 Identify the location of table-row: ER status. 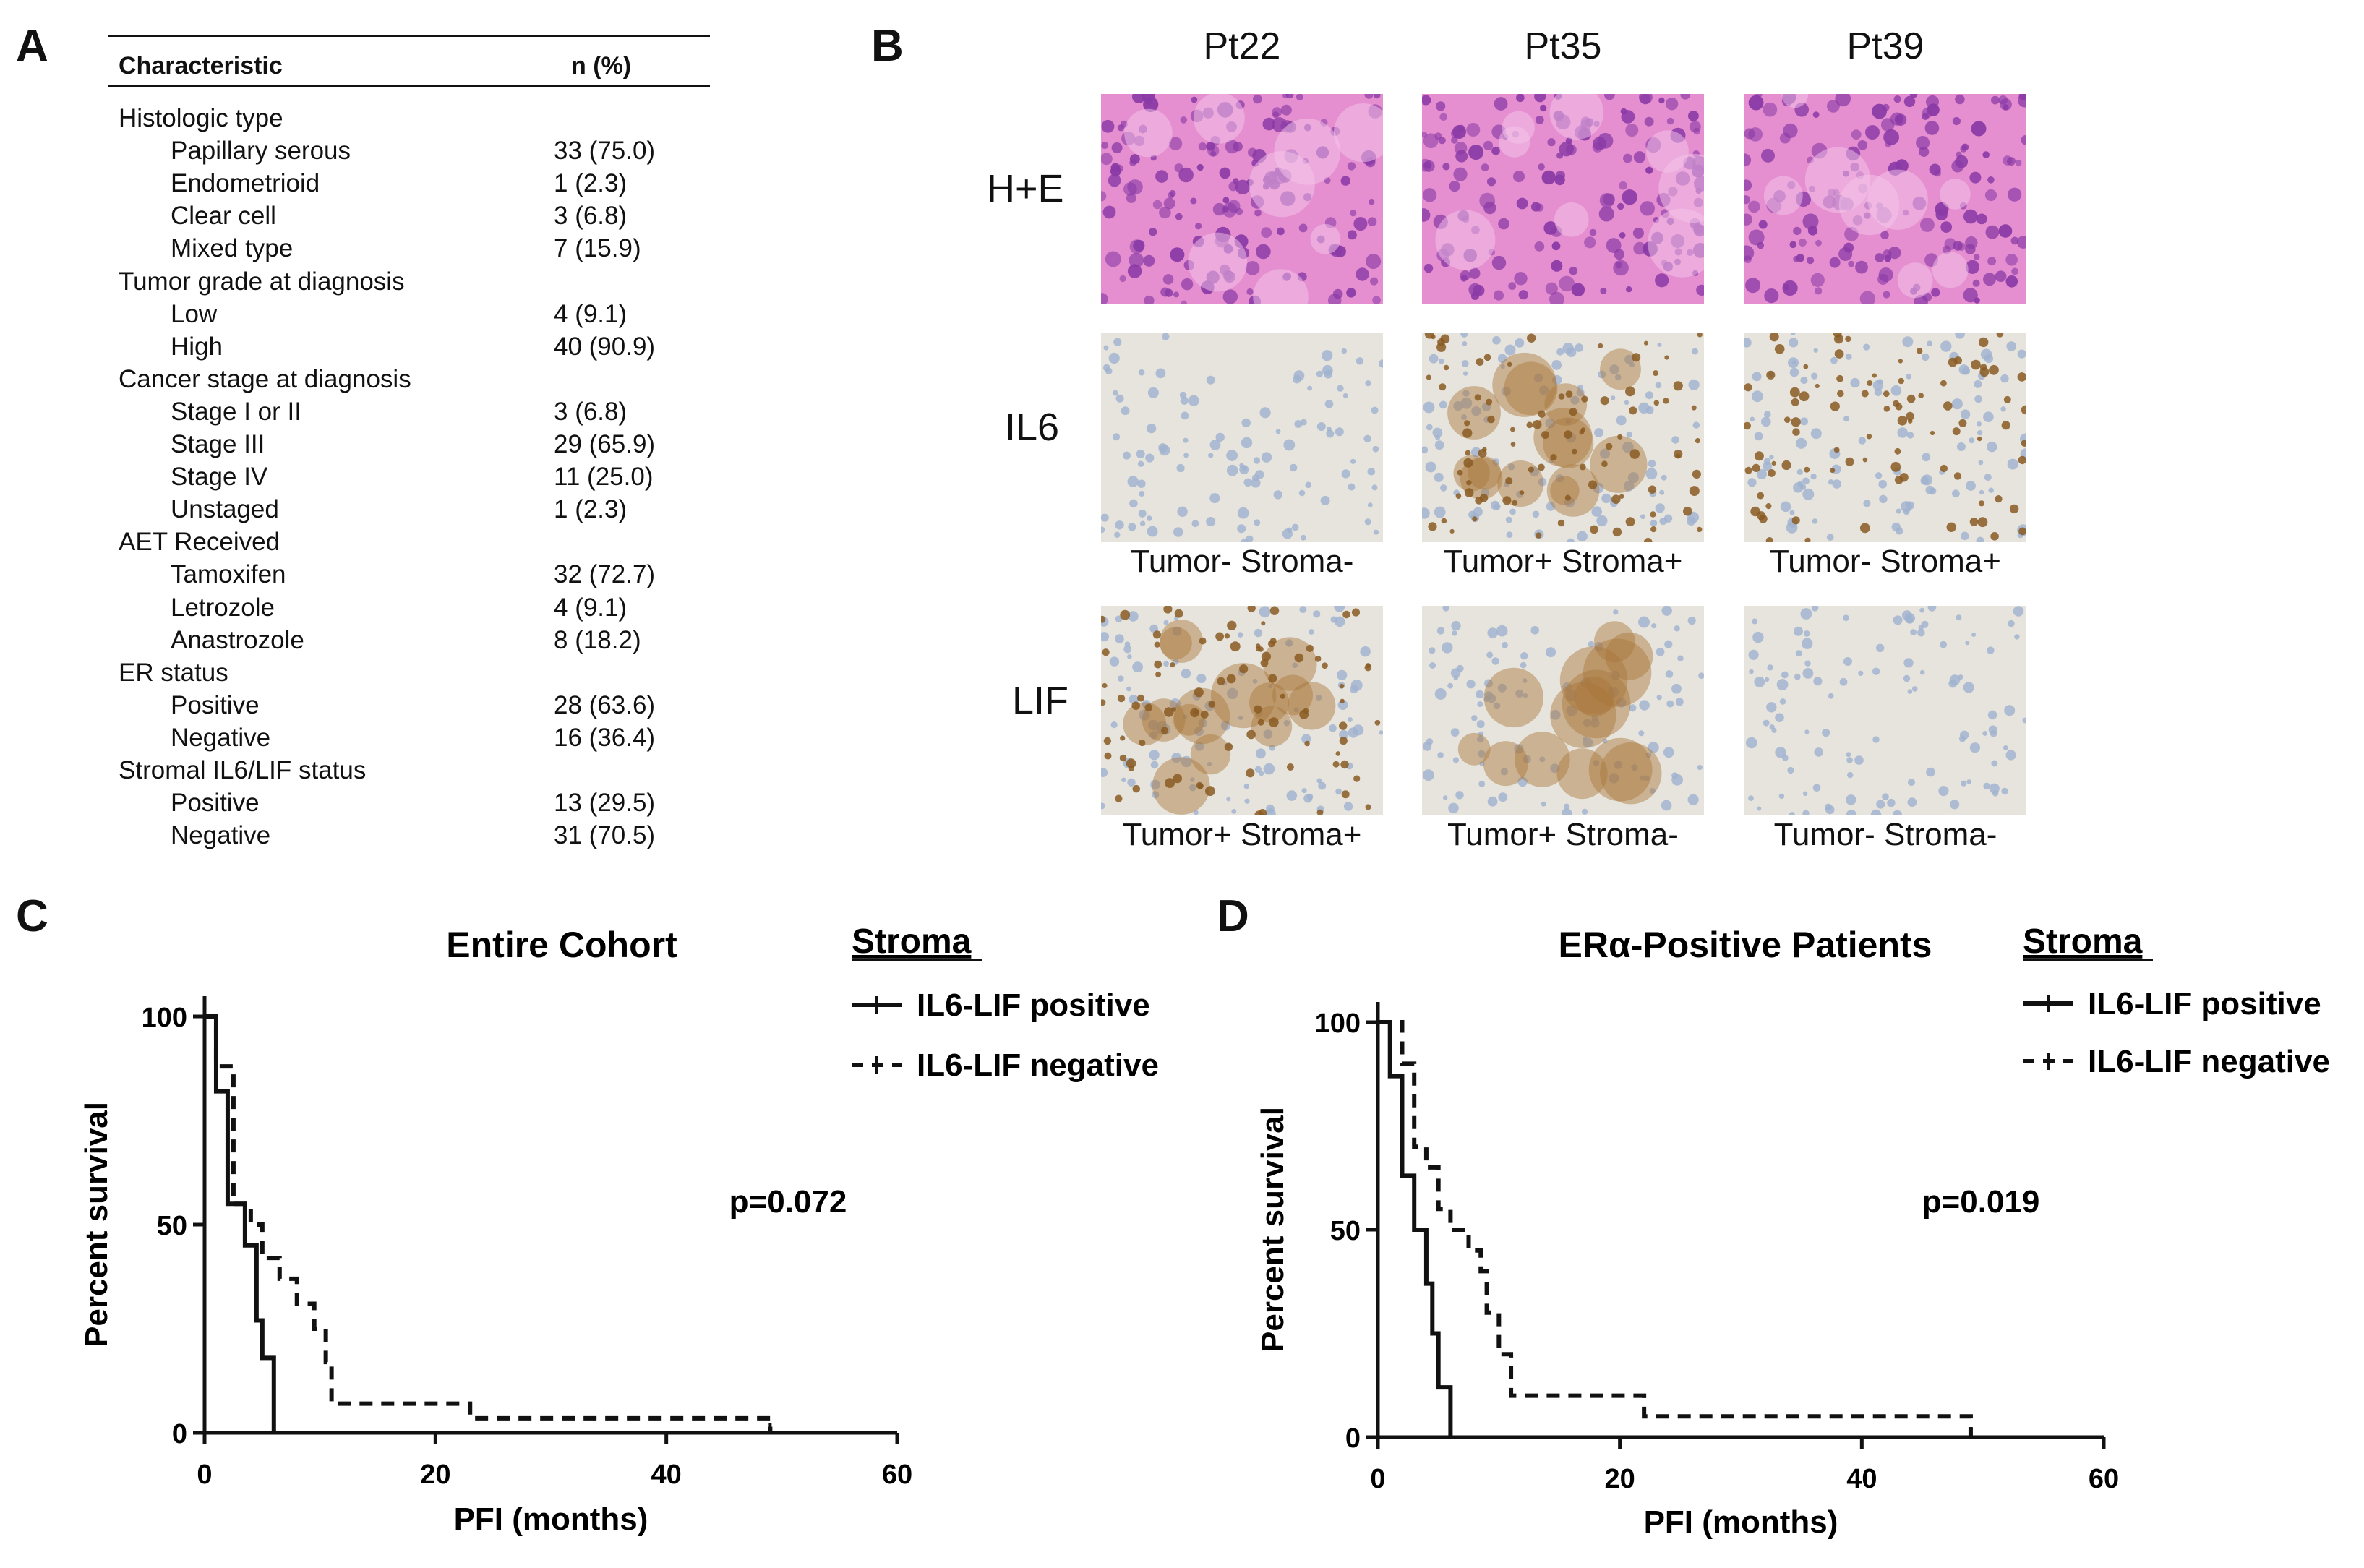
(409, 675).